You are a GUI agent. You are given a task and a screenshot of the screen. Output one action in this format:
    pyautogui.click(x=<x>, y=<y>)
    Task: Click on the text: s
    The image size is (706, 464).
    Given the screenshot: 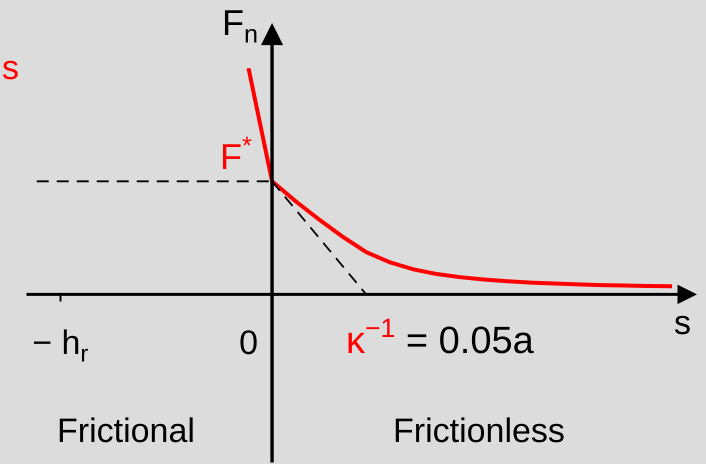 What is the action you would take?
    pyautogui.click(x=10, y=68)
    